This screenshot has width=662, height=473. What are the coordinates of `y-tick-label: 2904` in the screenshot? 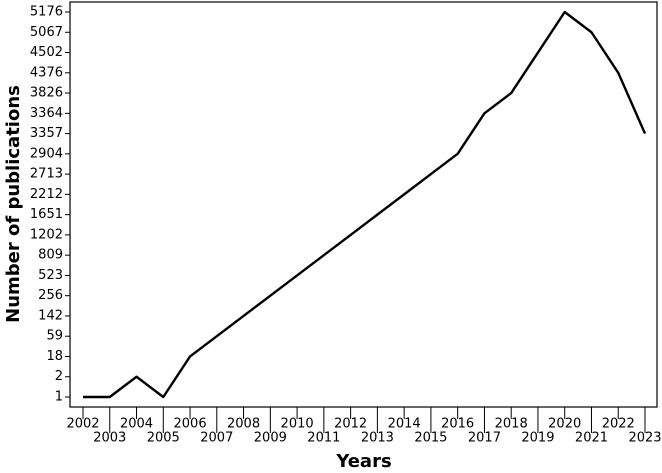 It's located at (46, 153).